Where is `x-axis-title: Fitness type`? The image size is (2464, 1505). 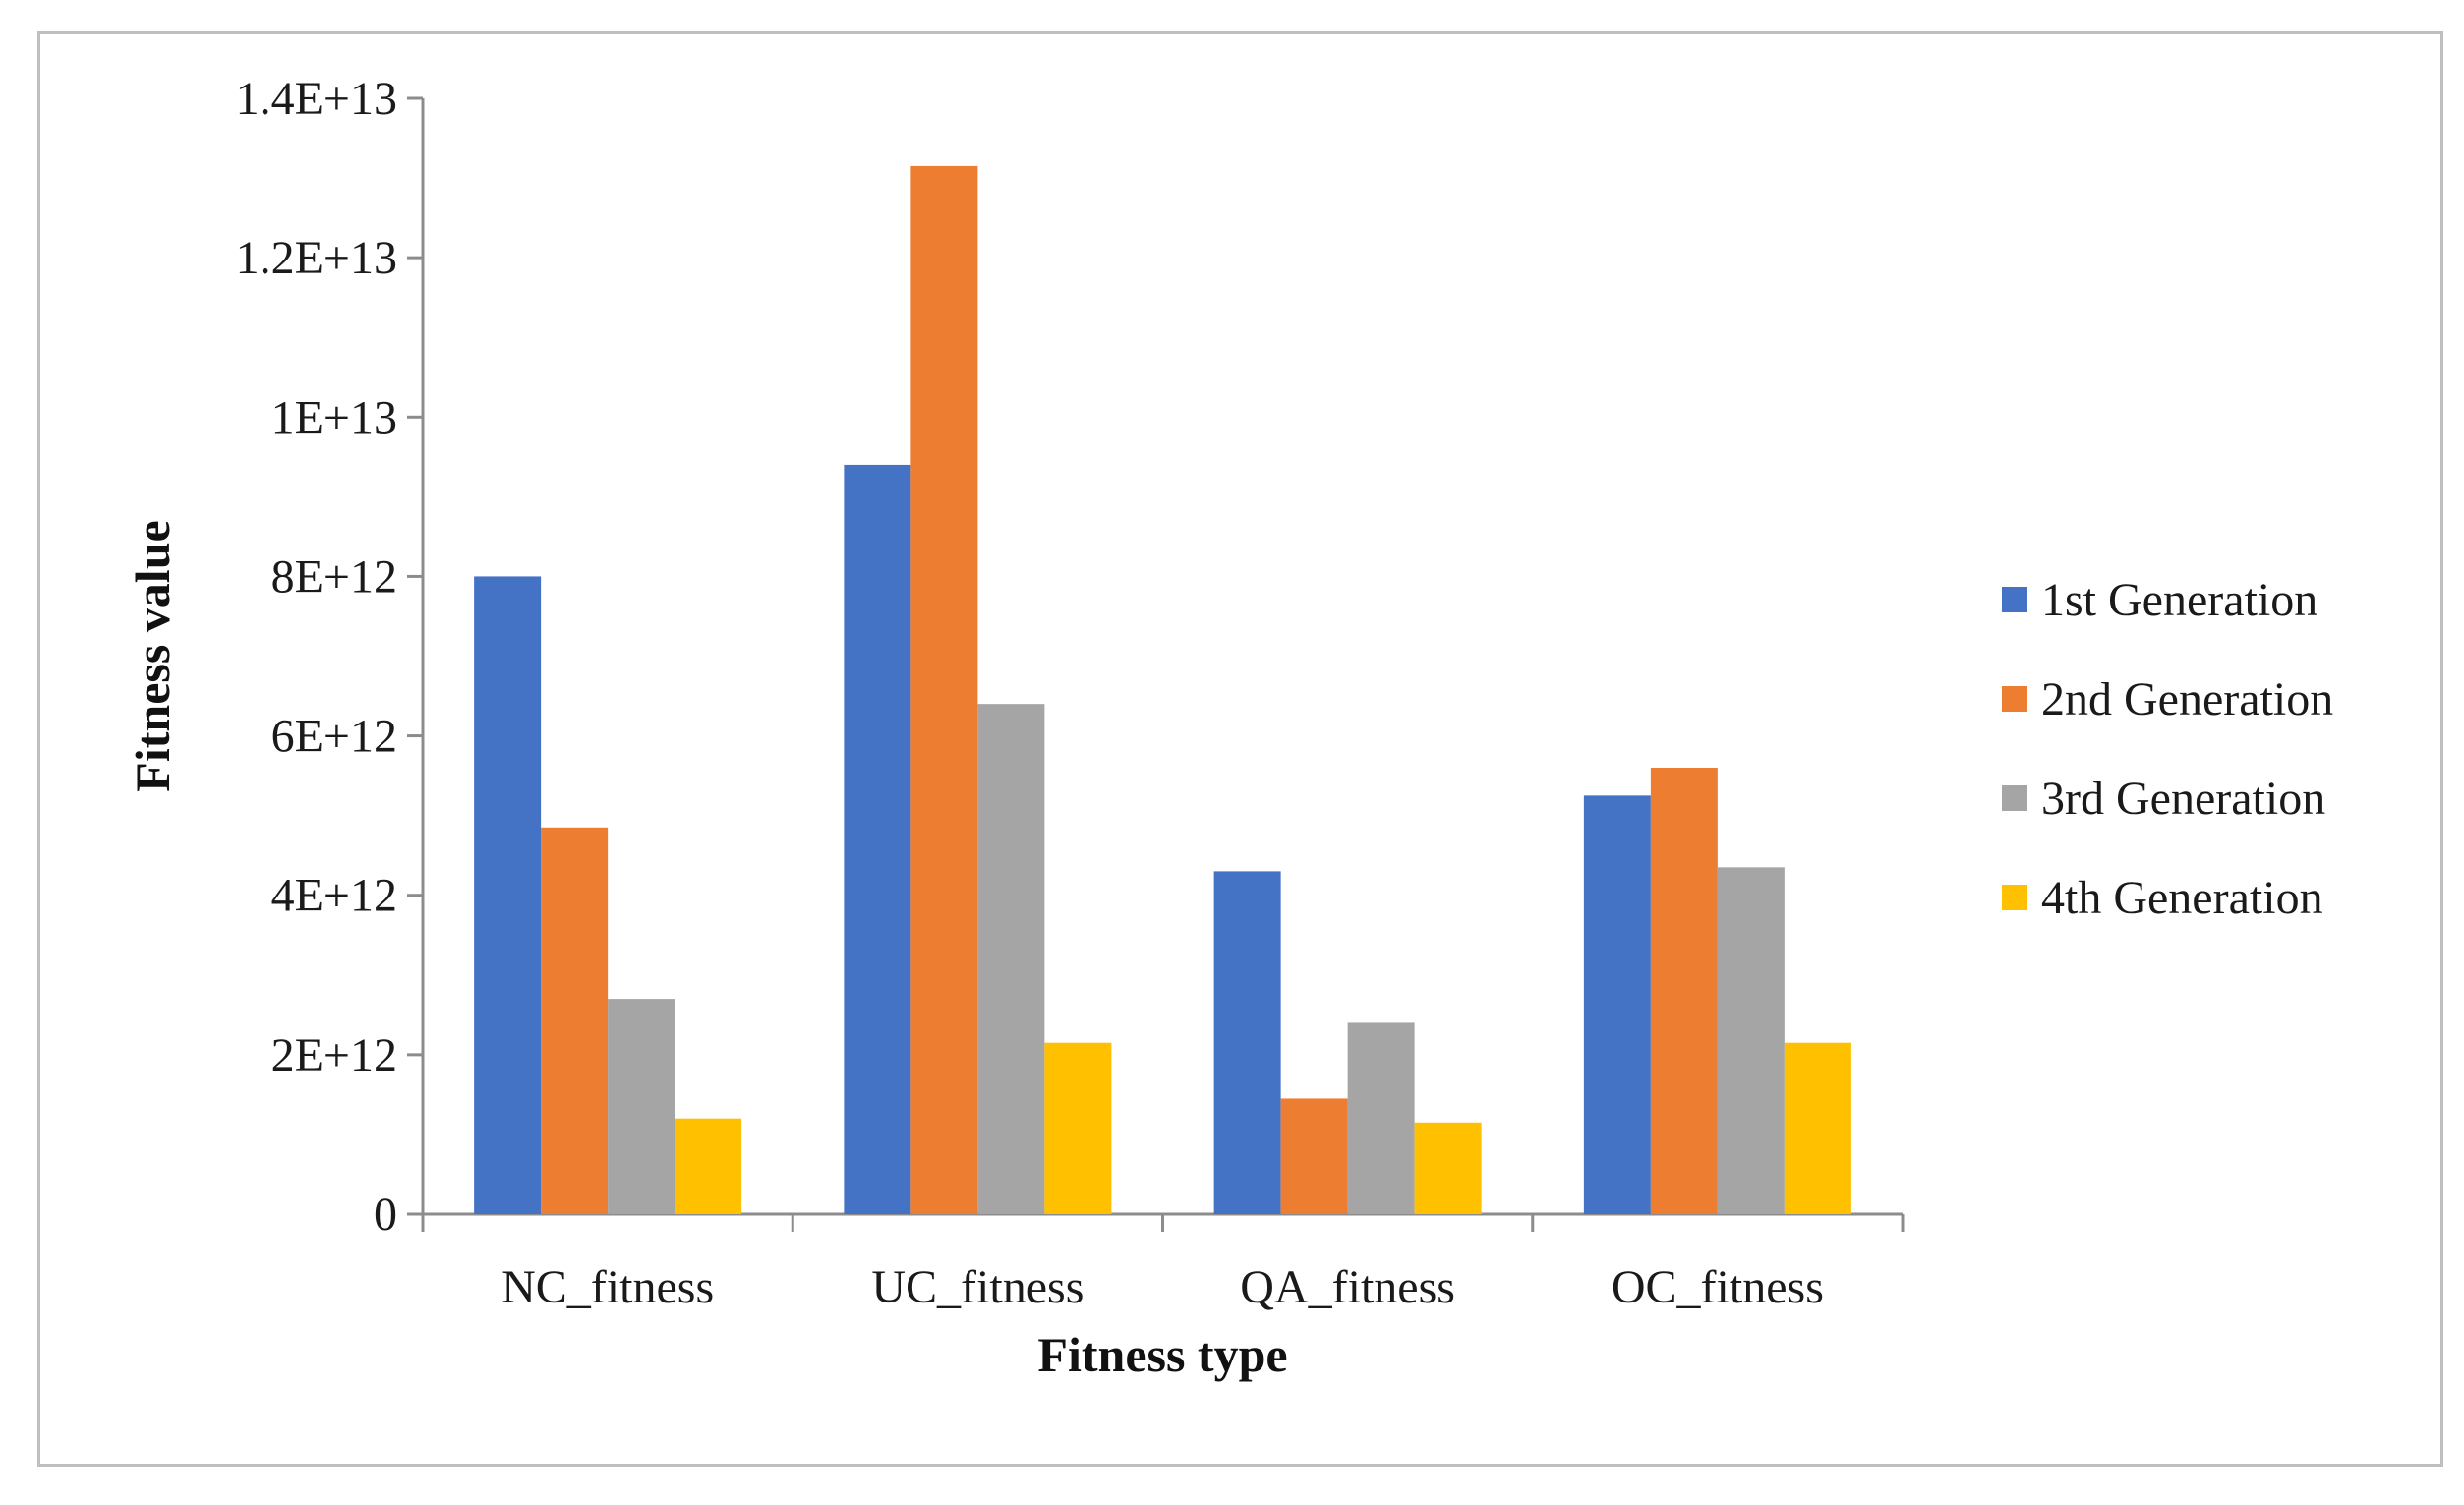 x-axis-title: Fitness type is located at coordinates (1162, 1354).